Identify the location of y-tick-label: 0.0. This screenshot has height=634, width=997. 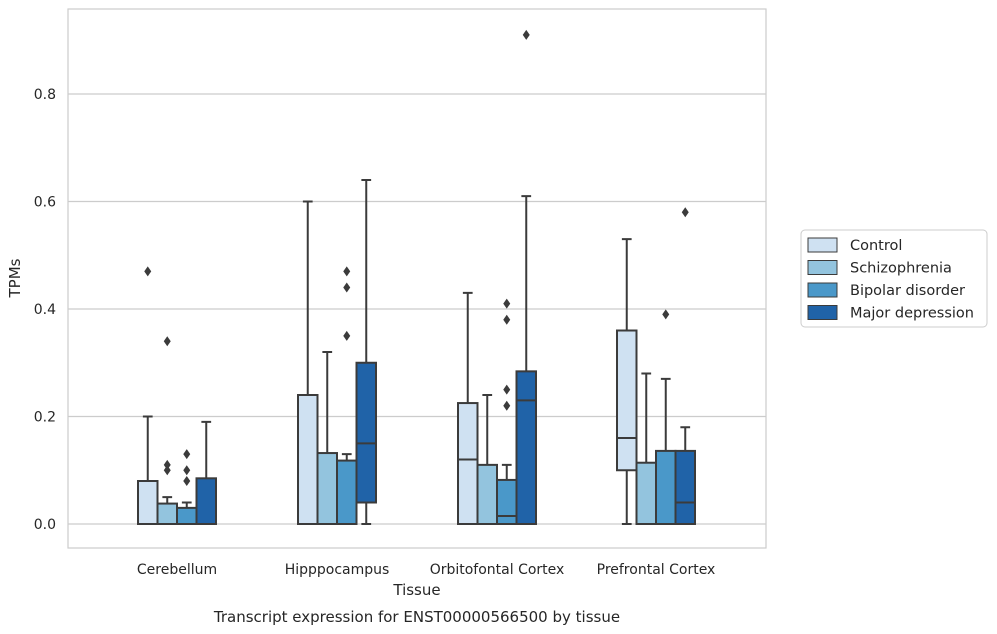
(45, 525).